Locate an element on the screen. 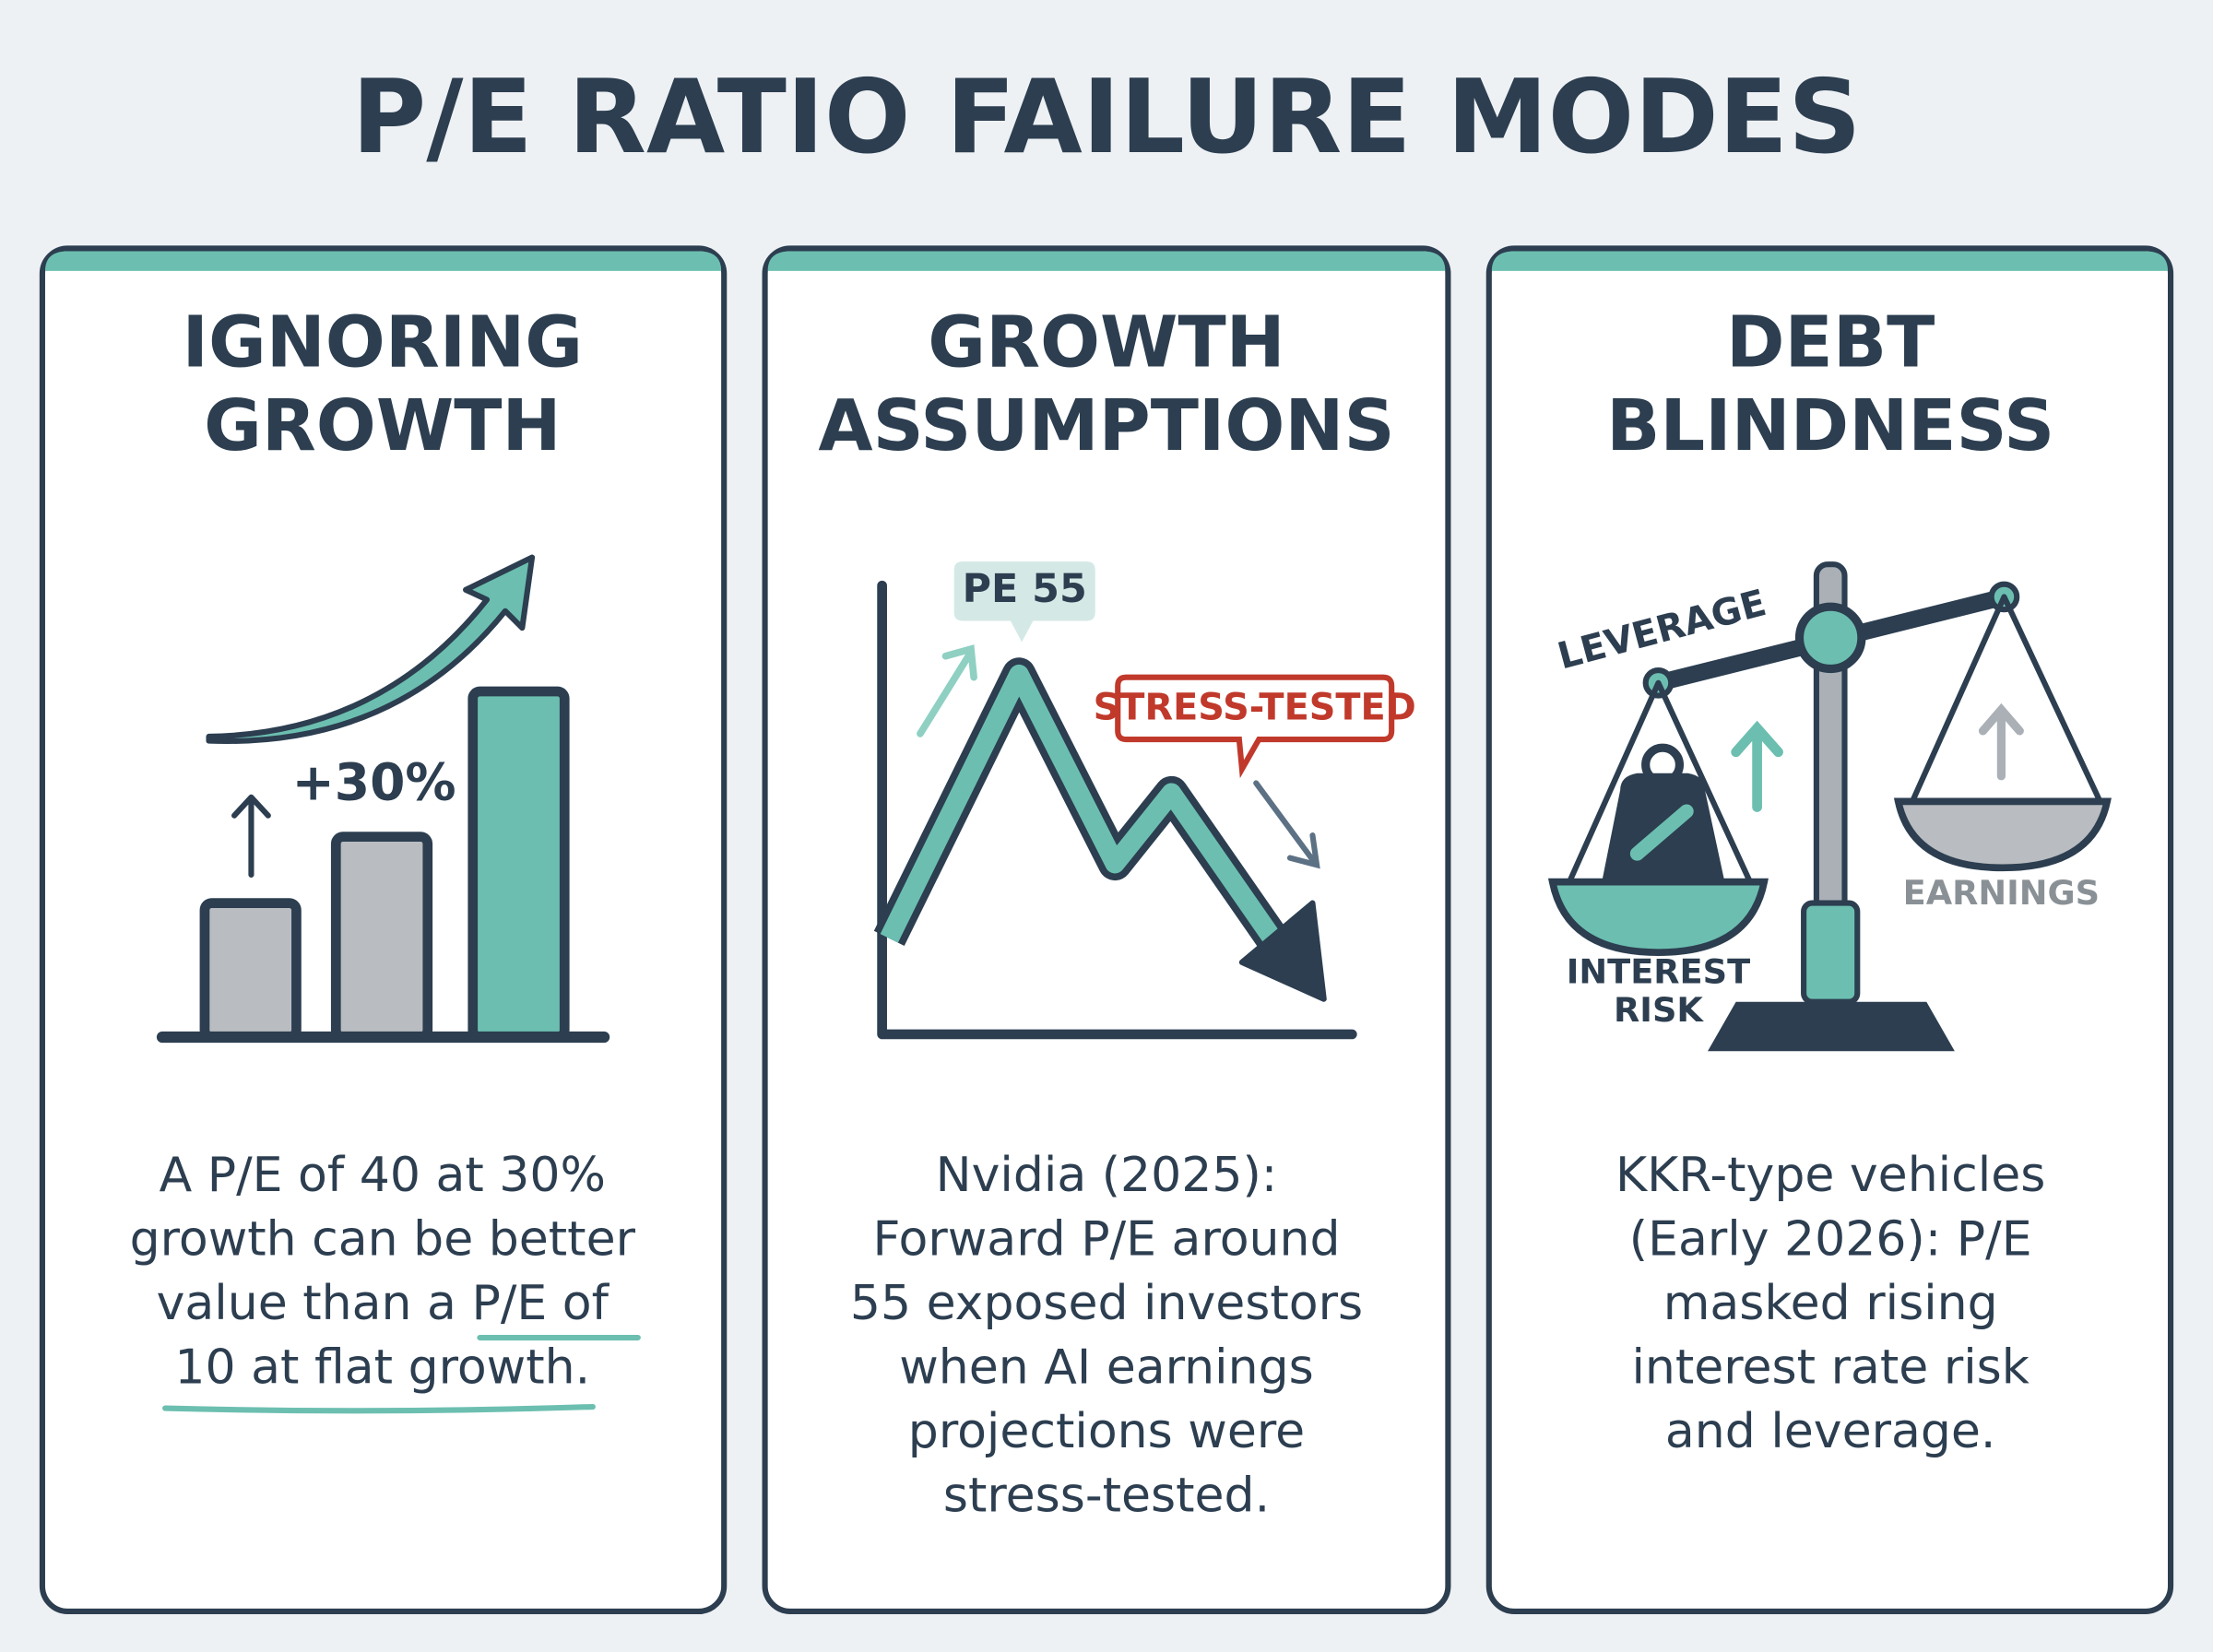 The image size is (2213, 1652). callout is located at coordinates (1024, 602).